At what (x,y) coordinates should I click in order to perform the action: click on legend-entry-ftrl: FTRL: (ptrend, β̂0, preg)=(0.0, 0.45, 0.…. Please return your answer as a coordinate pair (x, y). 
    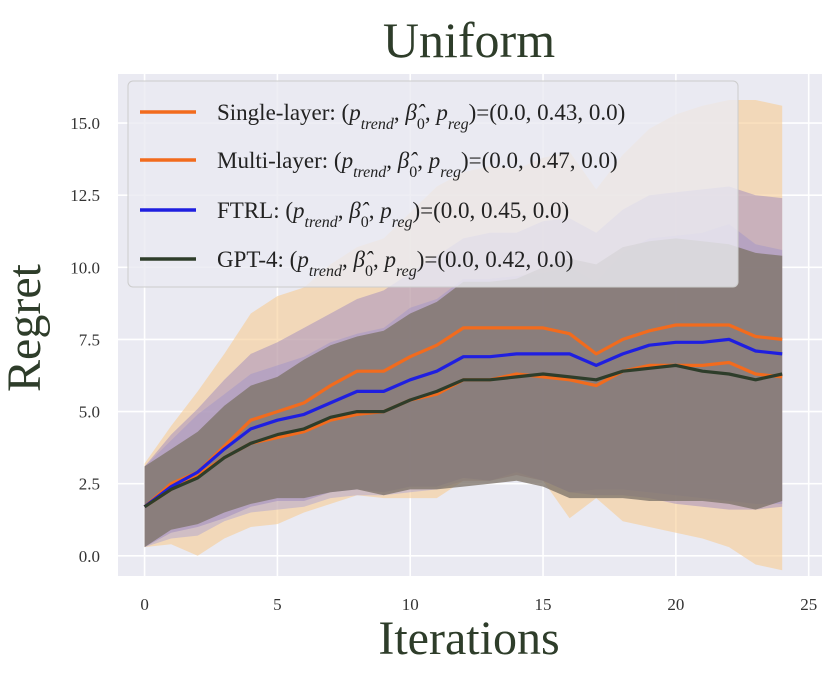
    Looking at the image, I should click on (393, 214).